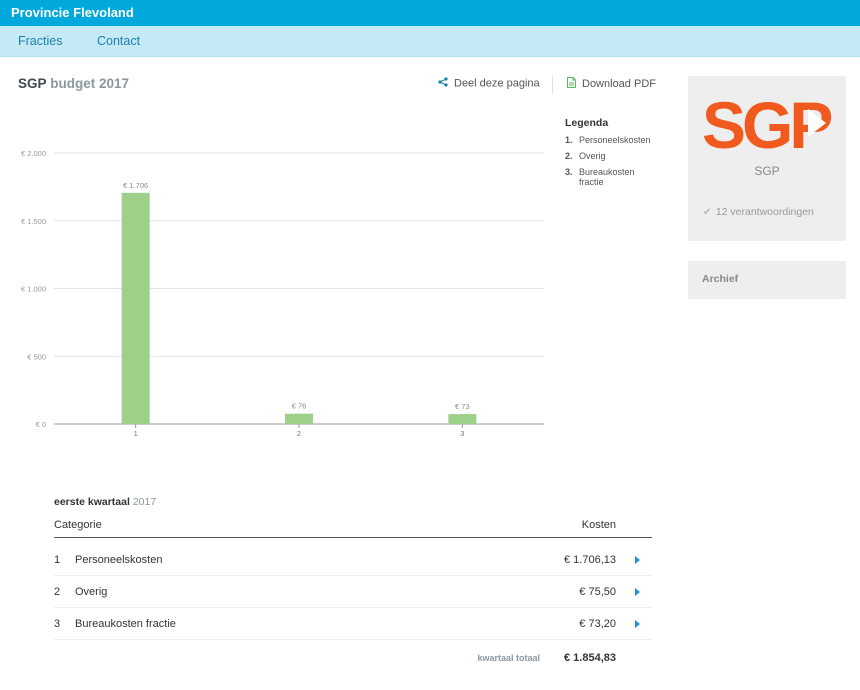 The height and width of the screenshot is (690, 860). What do you see at coordinates (767, 158) in the screenshot?
I see `party-card: SGP SGP ✔ 12 verantwoordingen` at bounding box center [767, 158].